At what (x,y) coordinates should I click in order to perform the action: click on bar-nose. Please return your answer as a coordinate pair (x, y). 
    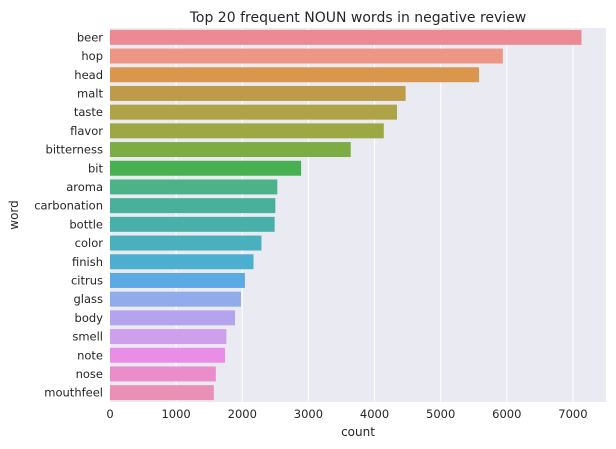
    Looking at the image, I should click on (163, 374).